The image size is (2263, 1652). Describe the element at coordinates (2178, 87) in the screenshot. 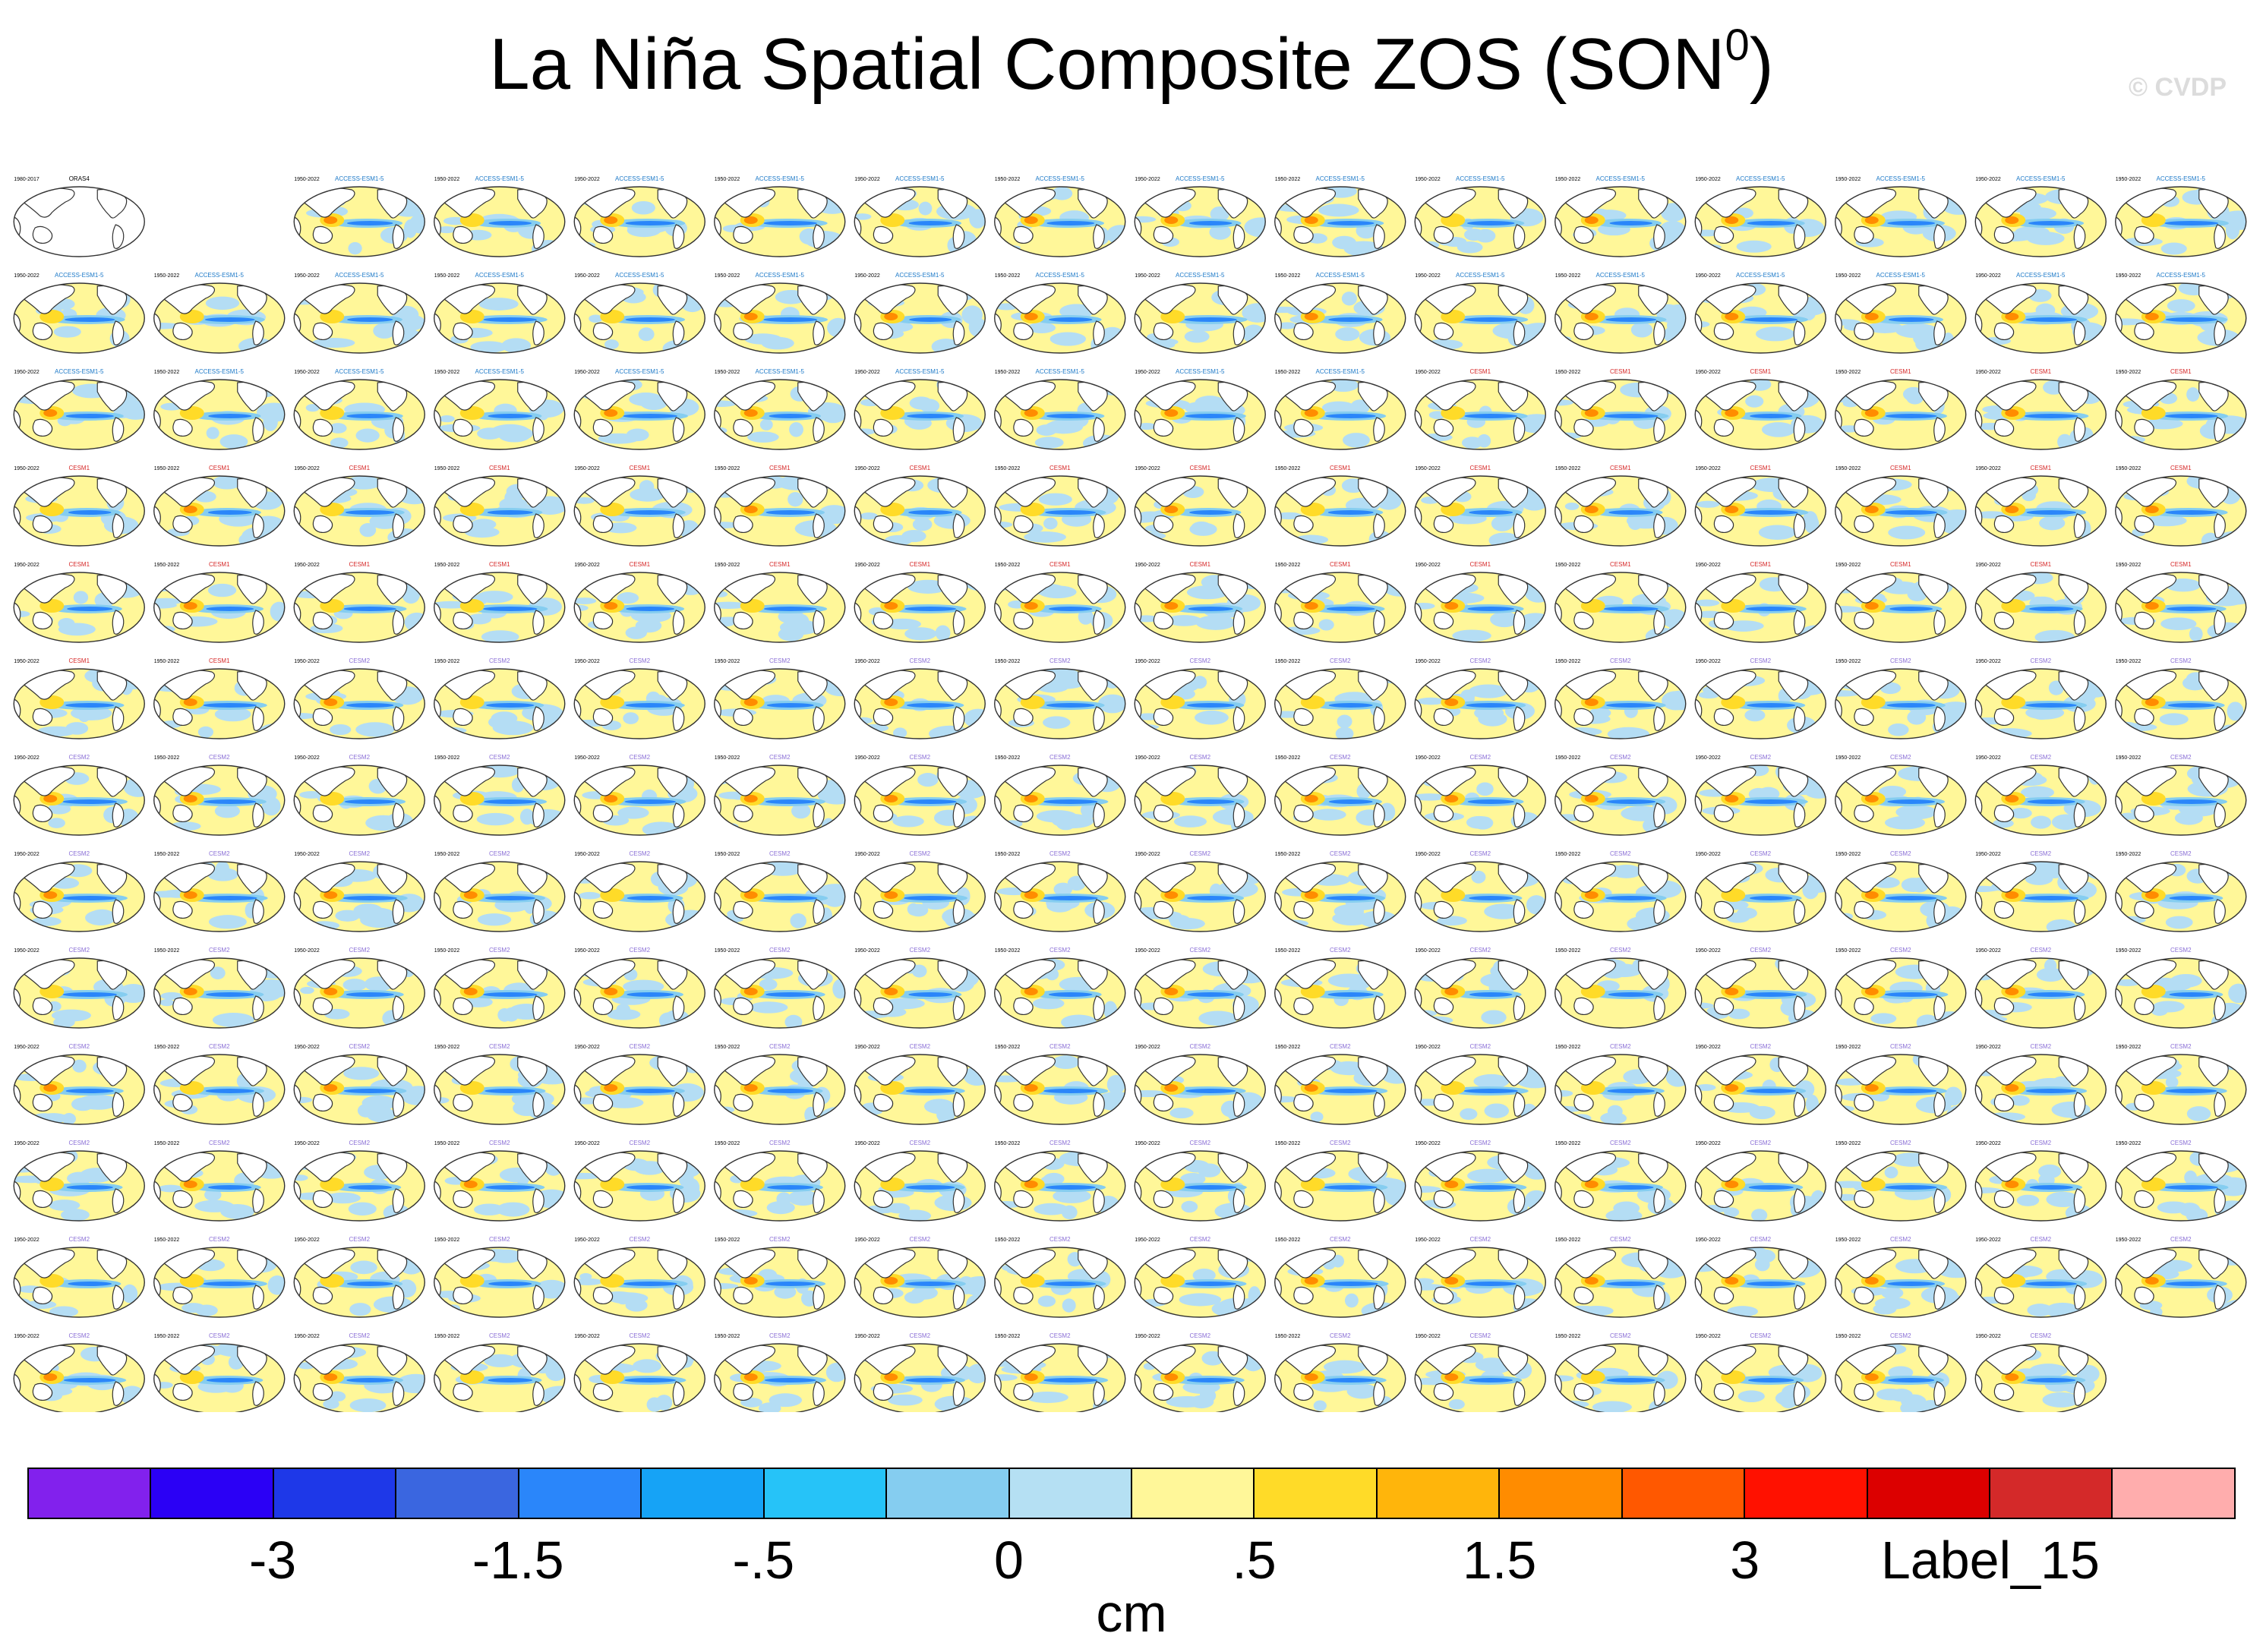

I see `cvdp-watermark: © CVDP` at that location.